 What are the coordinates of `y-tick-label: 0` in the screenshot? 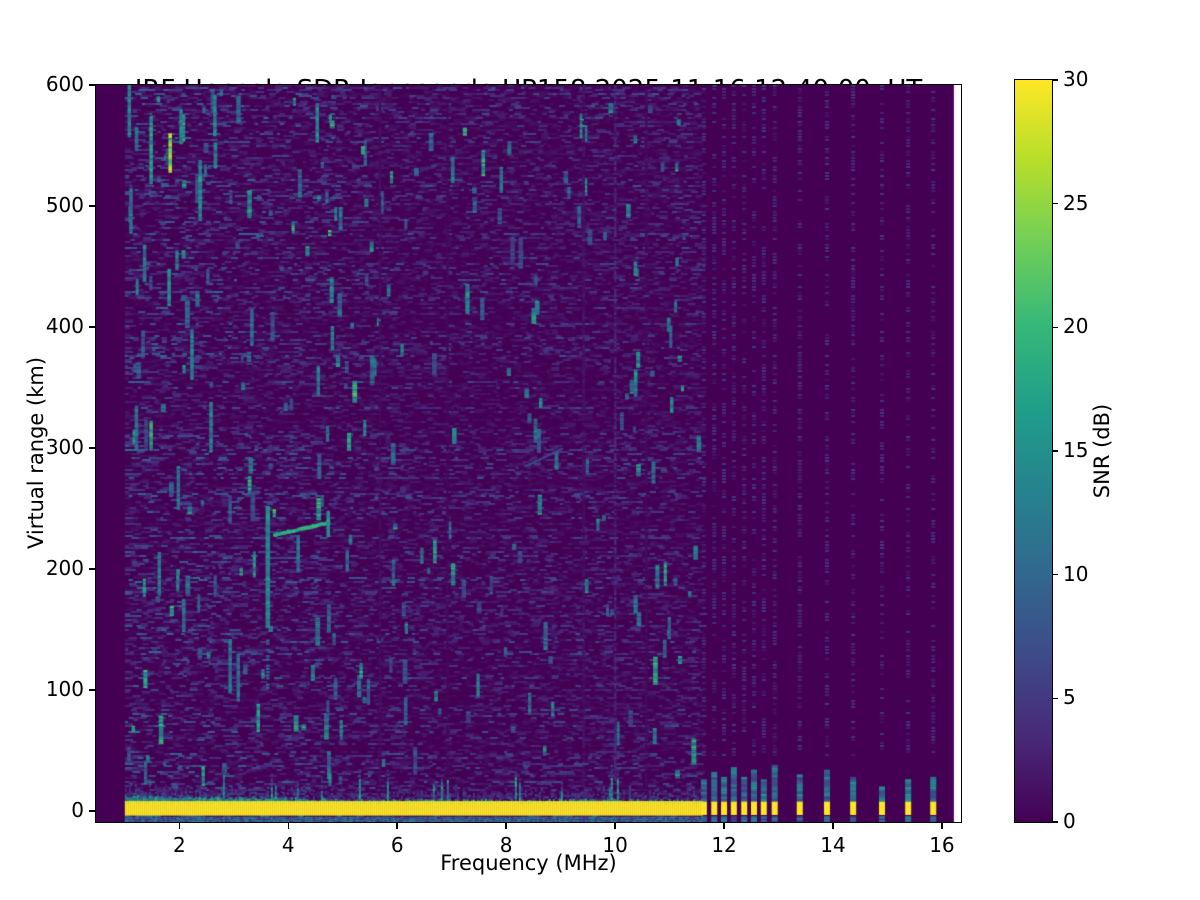 It's located at (77, 809).